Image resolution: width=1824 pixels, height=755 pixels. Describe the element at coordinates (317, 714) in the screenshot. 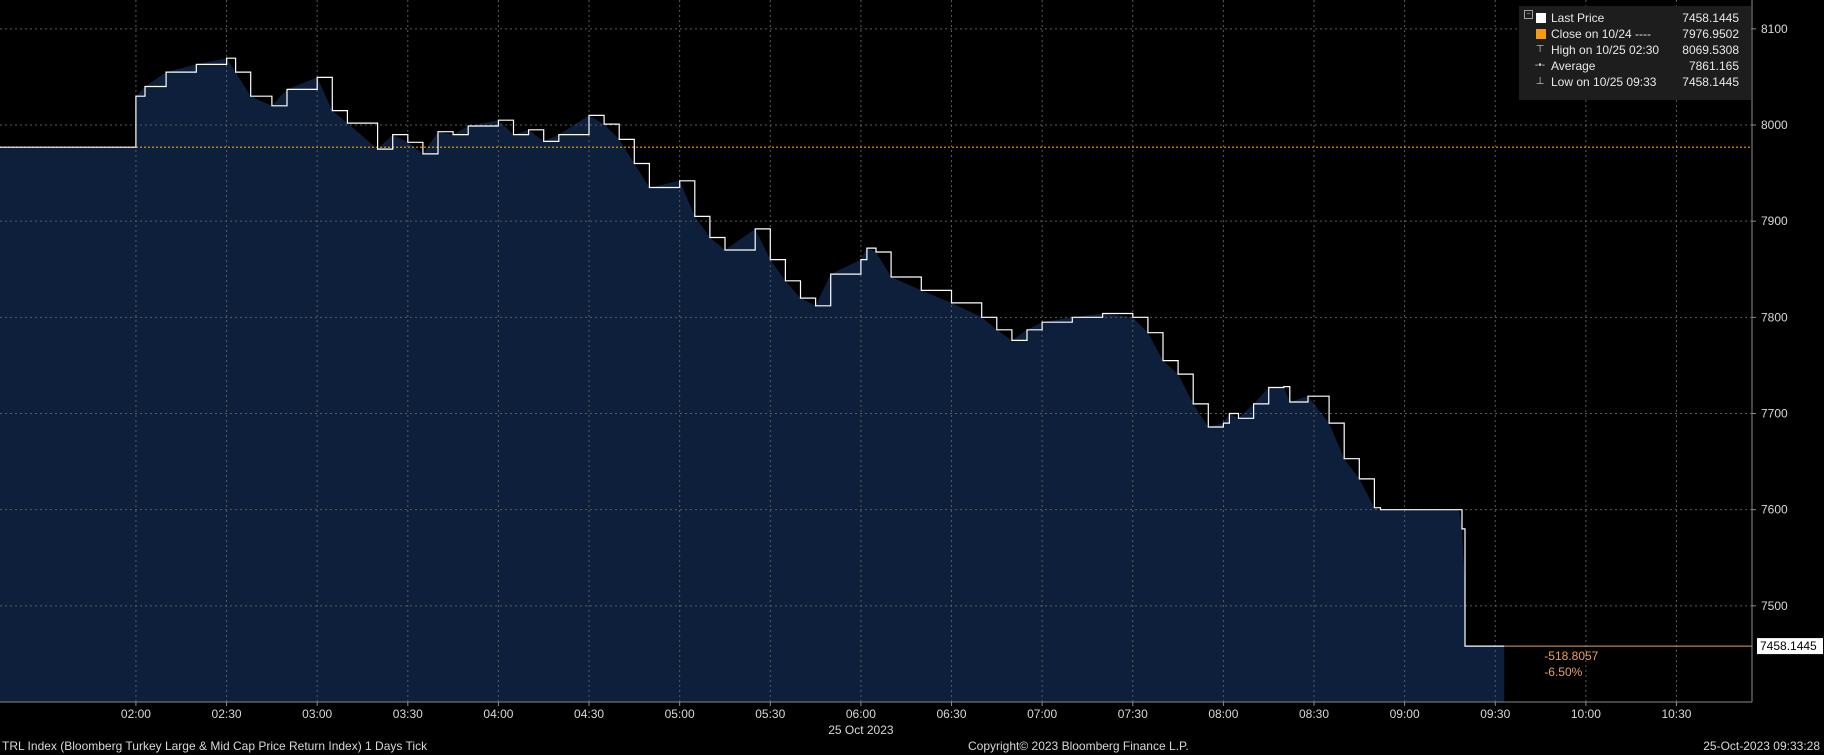

I see `x-tick-label: 03:00` at that location.